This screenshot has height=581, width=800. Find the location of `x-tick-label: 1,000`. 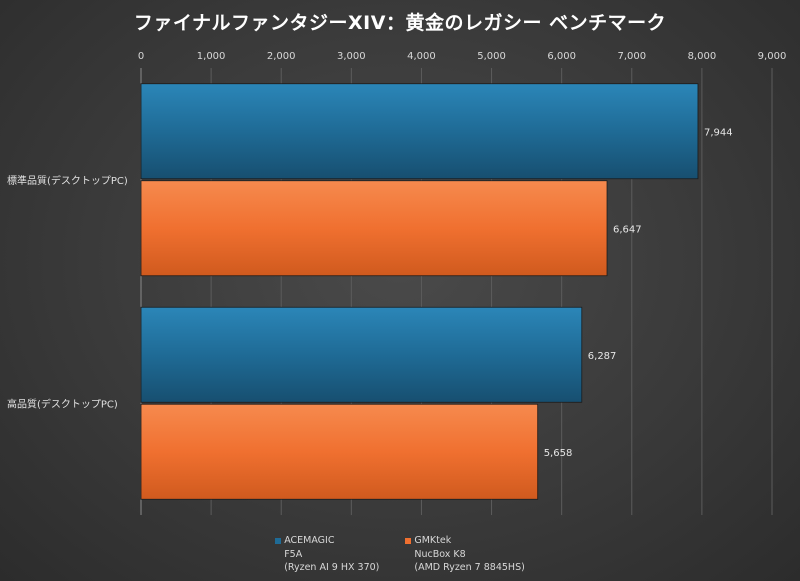

x-tick-label: 1,000 is located at coordinates (211, 56).